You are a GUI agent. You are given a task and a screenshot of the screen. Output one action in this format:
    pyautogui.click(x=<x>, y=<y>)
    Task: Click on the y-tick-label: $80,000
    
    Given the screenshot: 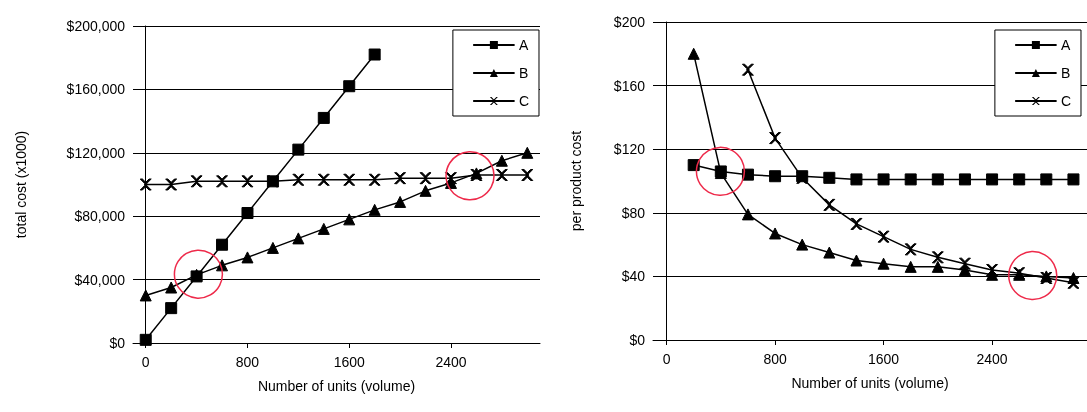 What is the action you would take?
    pyautogui.click(x=100, y=216)
    